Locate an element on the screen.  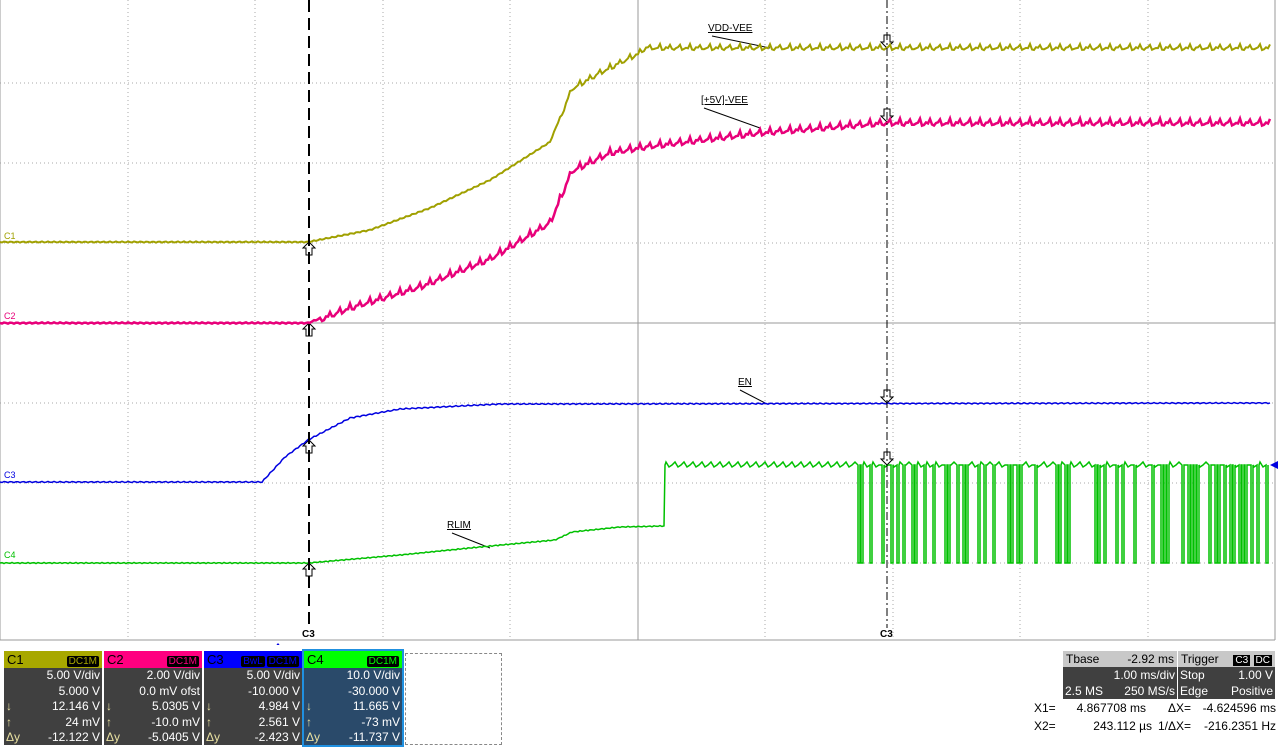
cursor-up-value: 2.561 V is located at coordinates (279, 721).